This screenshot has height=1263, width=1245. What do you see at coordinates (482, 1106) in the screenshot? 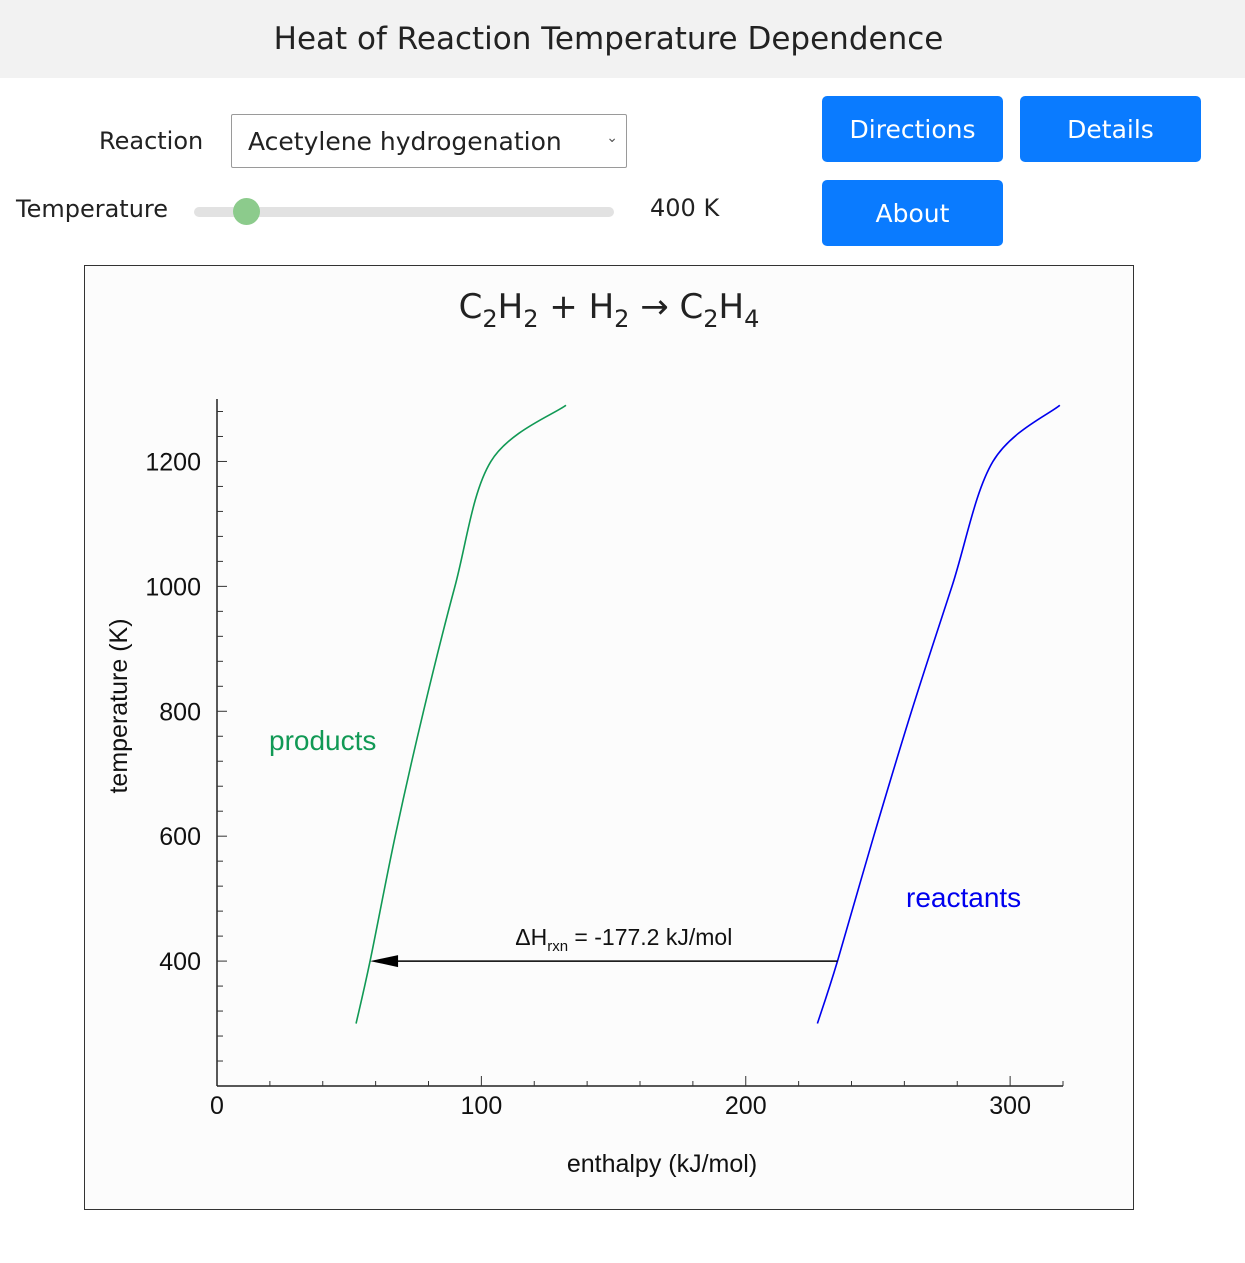
I see `x-tick-label: 100` at bounding box center [482, 1106].